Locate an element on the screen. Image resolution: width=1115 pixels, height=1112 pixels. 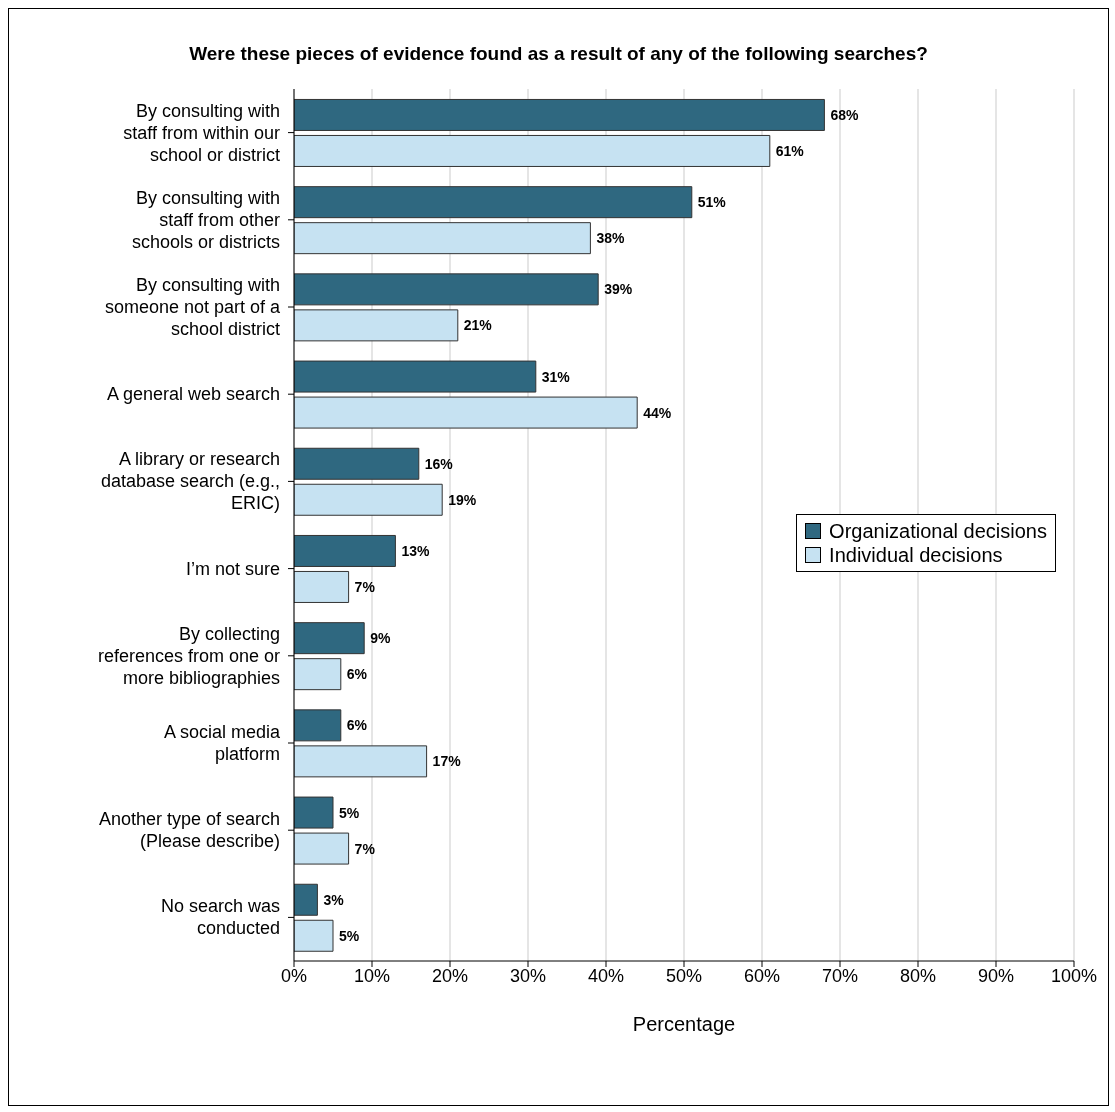
y-tick-label: I’m not sure is located at coordinates (232, 568).